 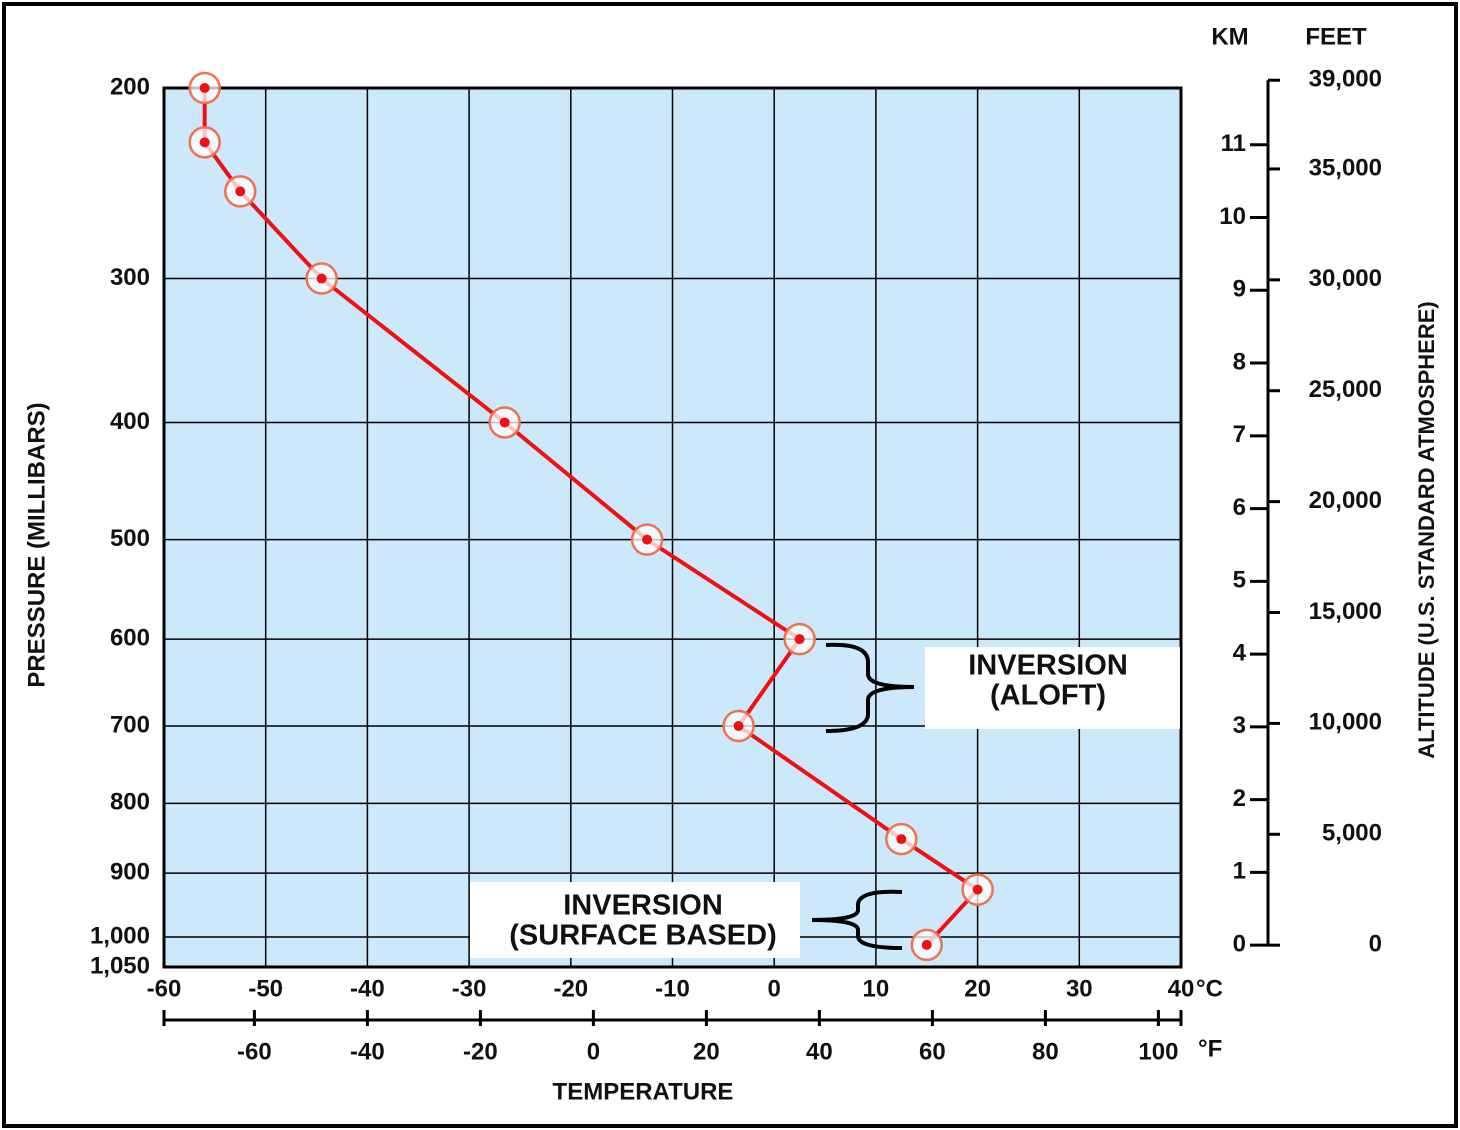 What do you see at coordinates (367, 1051) in the screenshot?
I see `x2-tick-label: -40` at bounding box center [367, 1051].